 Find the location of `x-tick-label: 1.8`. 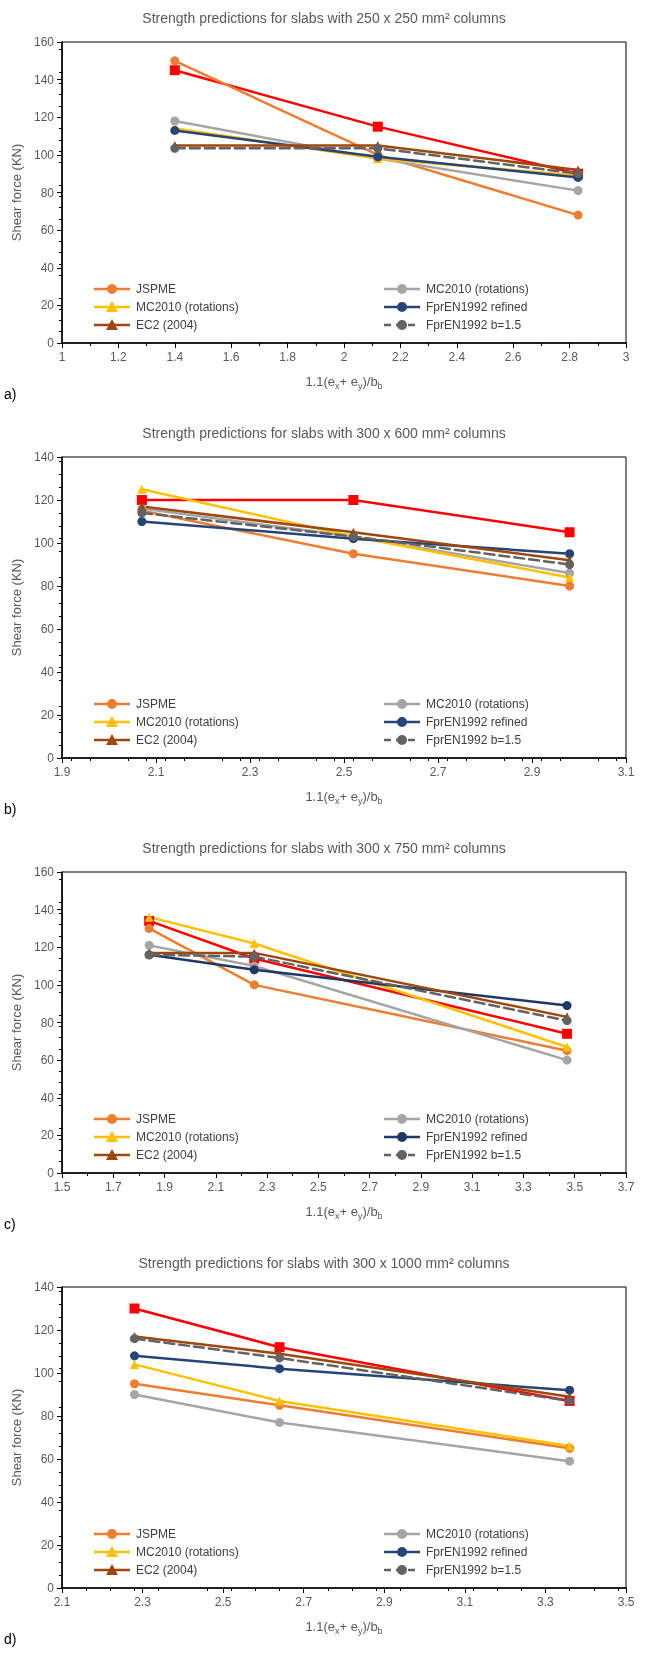

x-tick-label: 1.8 is located at coordinates (288, 357).